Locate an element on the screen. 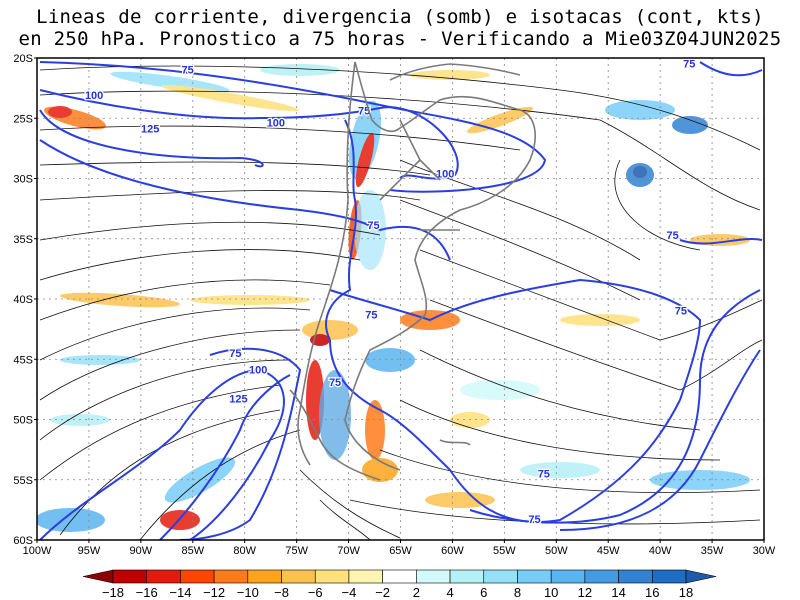  lon-label-60W: 60W is located at coordinates (452, 551).